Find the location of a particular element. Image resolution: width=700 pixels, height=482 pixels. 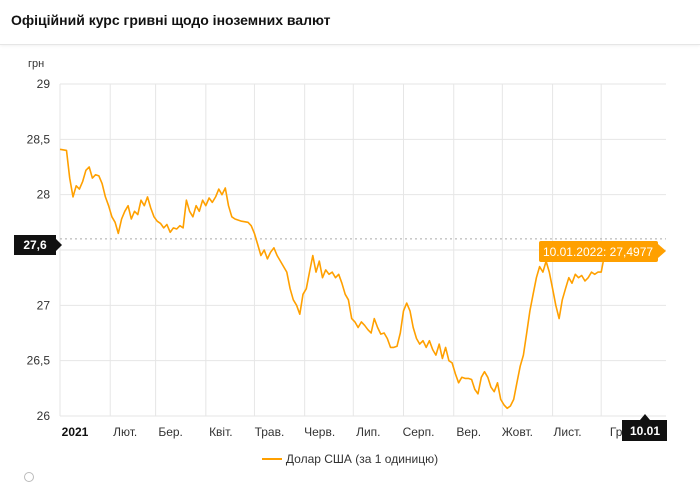

y-tick-label: 26,5 is located at coordinates (39, 361).